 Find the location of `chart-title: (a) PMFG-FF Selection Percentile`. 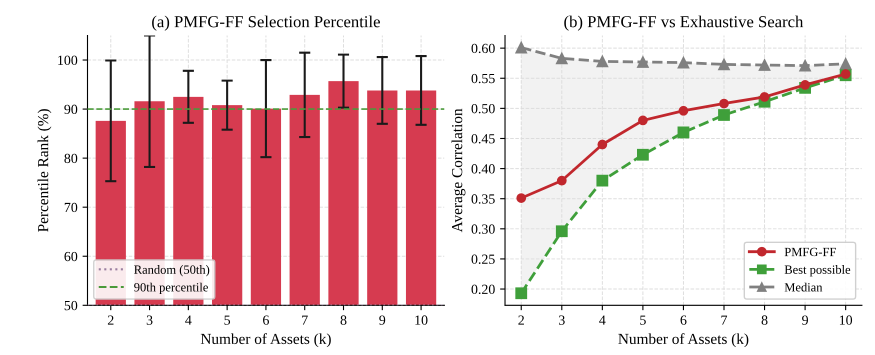

chart-title: (a) PMFG-FF Selection Percentile is located at coordinates (266, 23).